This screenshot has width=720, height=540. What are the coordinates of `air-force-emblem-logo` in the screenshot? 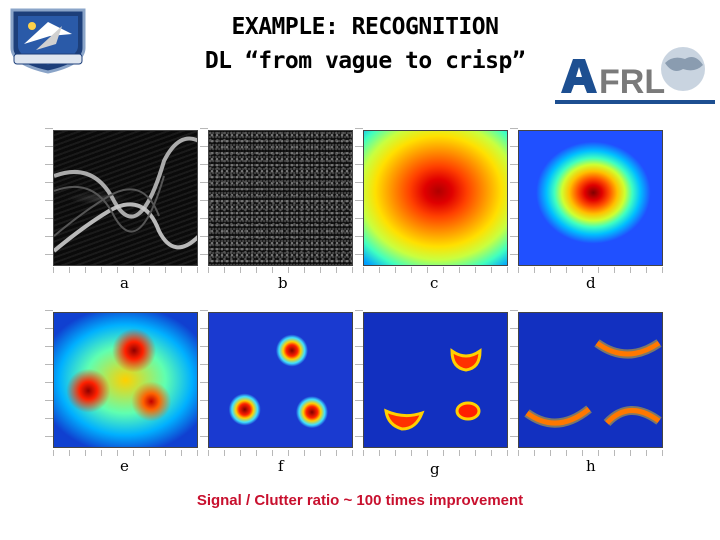 It's located at (48, 41).